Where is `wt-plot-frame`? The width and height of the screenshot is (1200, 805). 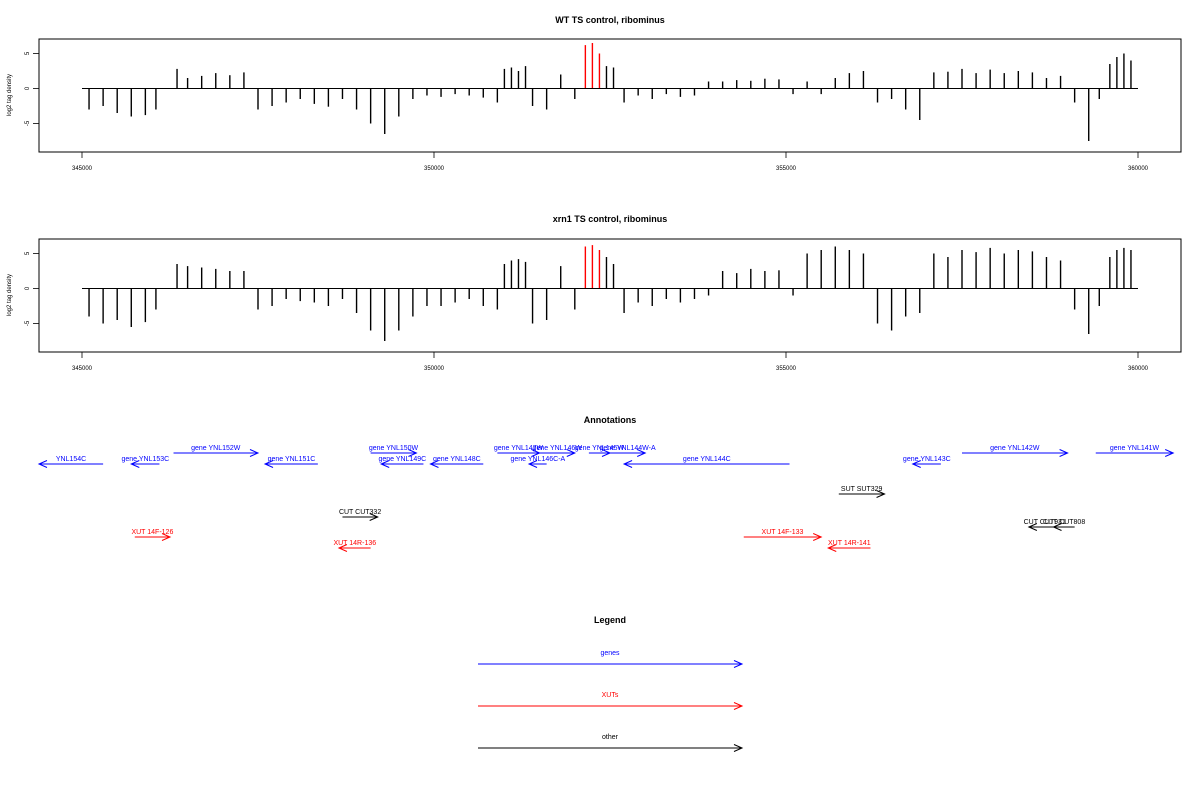
wt-plot-frame is located at coordinates (610, 95).